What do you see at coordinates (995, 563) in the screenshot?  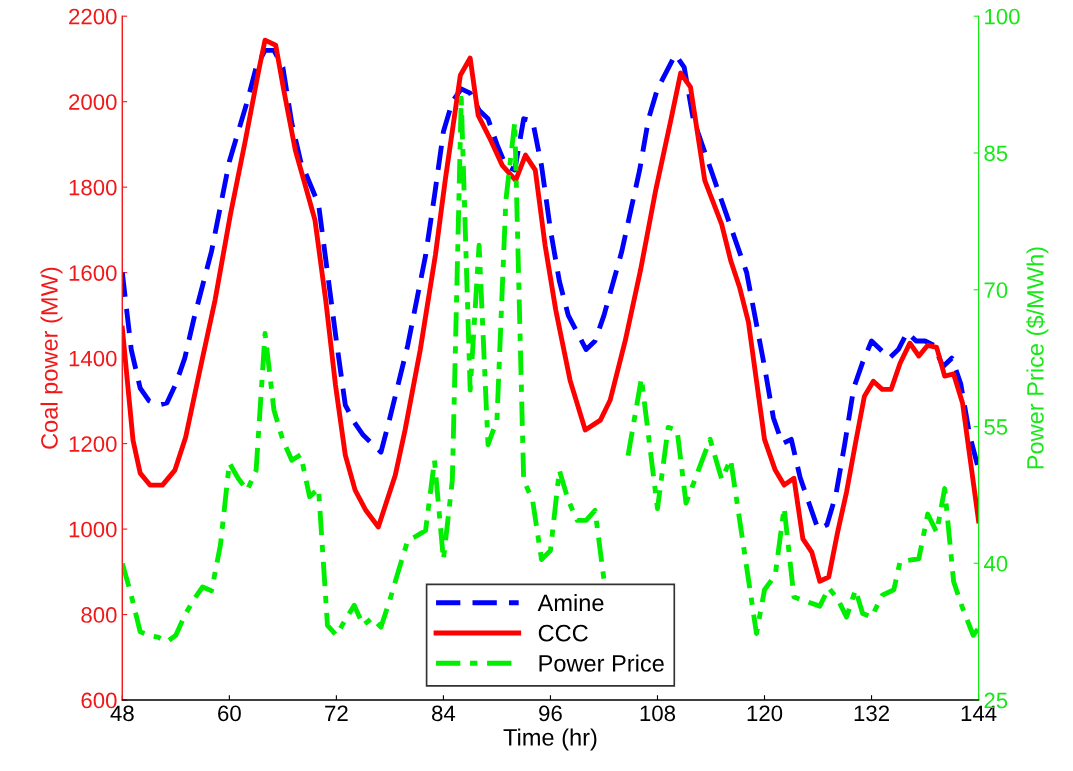 I see `y2-tick-label: 40` at bounding box center [995, 563].